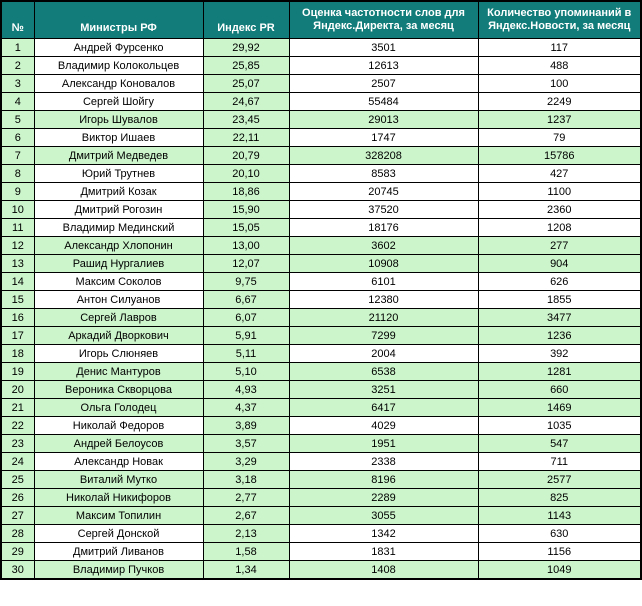 The width and height of the screenshot is (642, 606). I want to click on cell-pr-index: 25,85, so click(246, 65).